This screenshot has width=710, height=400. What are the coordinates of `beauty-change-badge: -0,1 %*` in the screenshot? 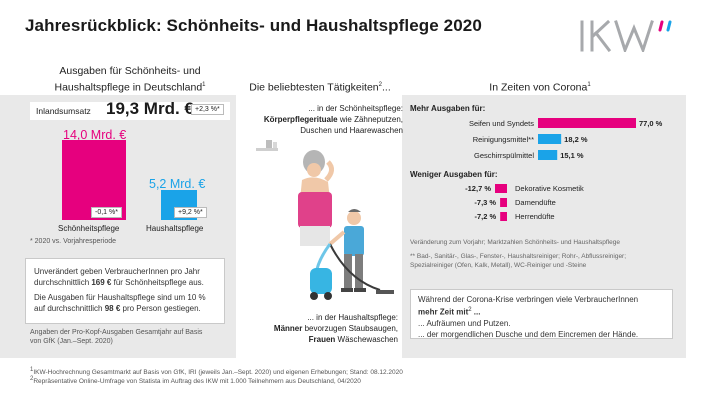 It's located at (106, 212).